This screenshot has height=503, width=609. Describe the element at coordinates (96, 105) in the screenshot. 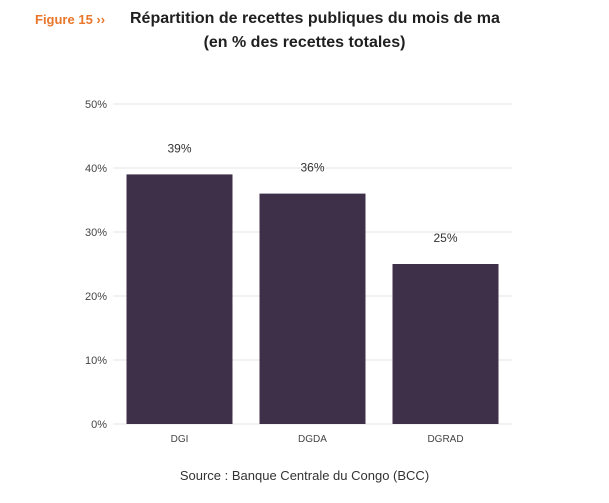

I see `y-tick-label: 50%` at that location.